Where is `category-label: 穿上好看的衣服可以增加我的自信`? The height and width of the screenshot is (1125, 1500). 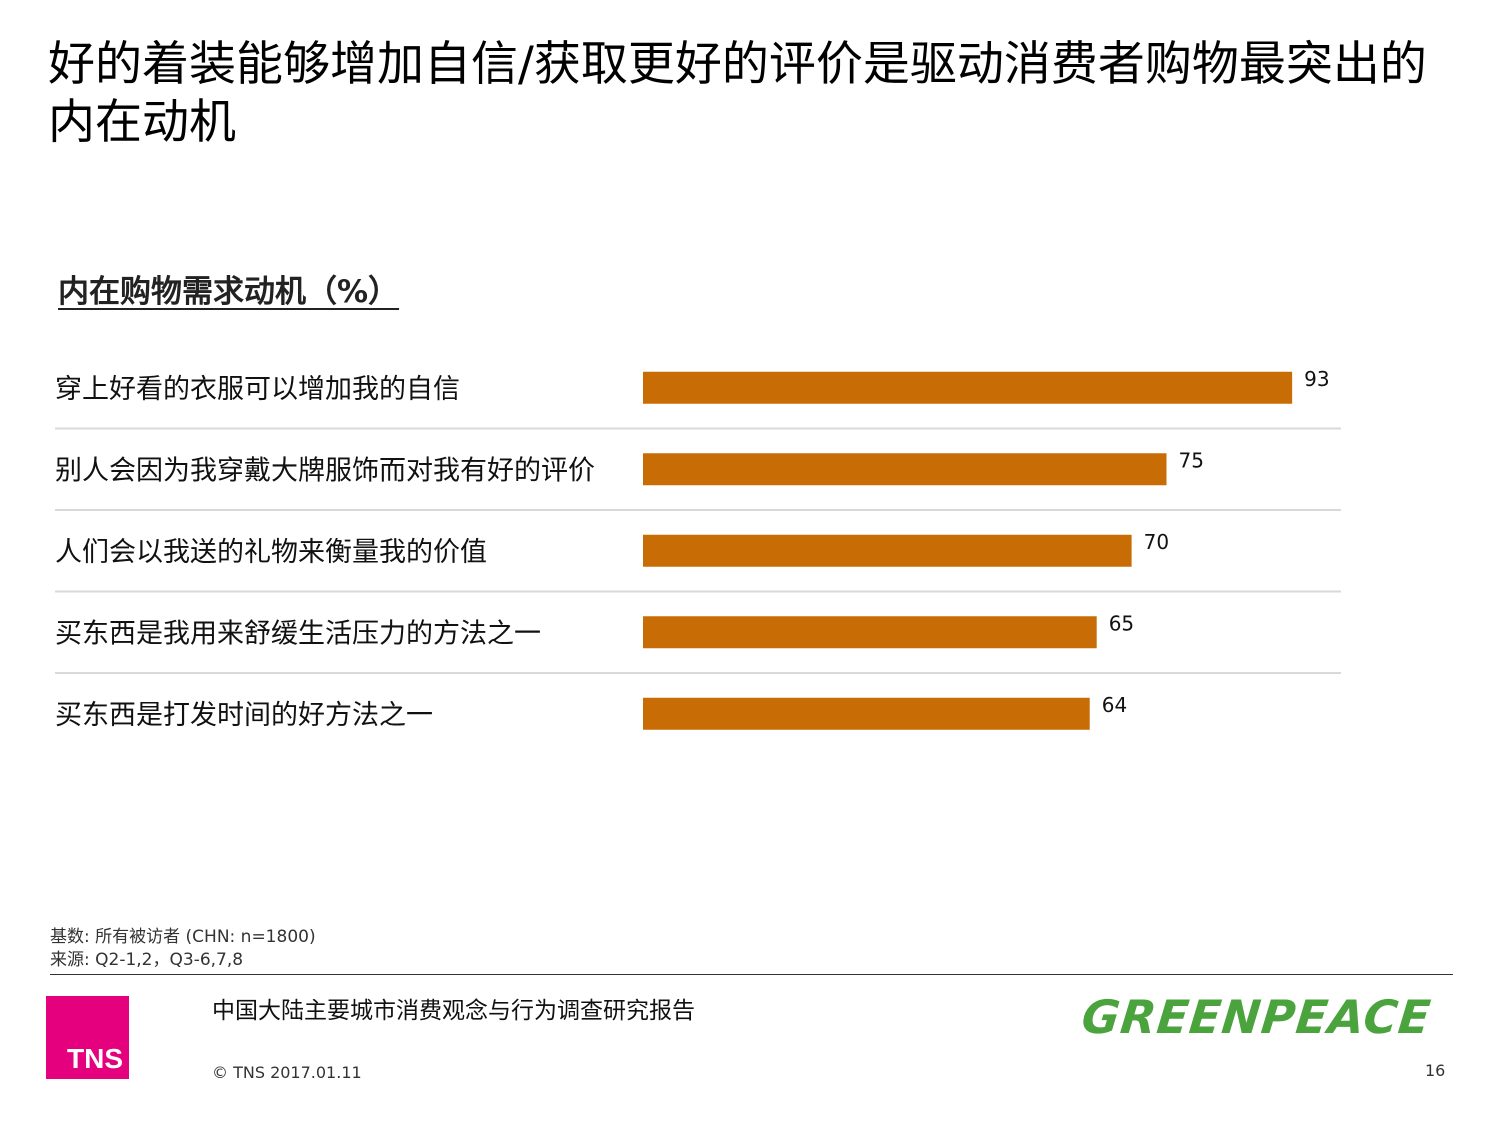
category-label: 穿上好看的衣服可以增加我的自信 is located at coordinates (257, 389).